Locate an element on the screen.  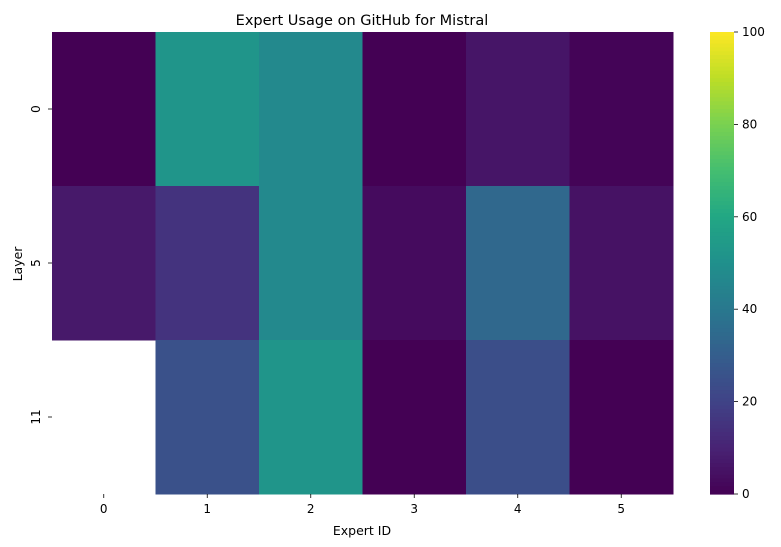
y-tick-label: 0 is located at coordinates (36, 109).